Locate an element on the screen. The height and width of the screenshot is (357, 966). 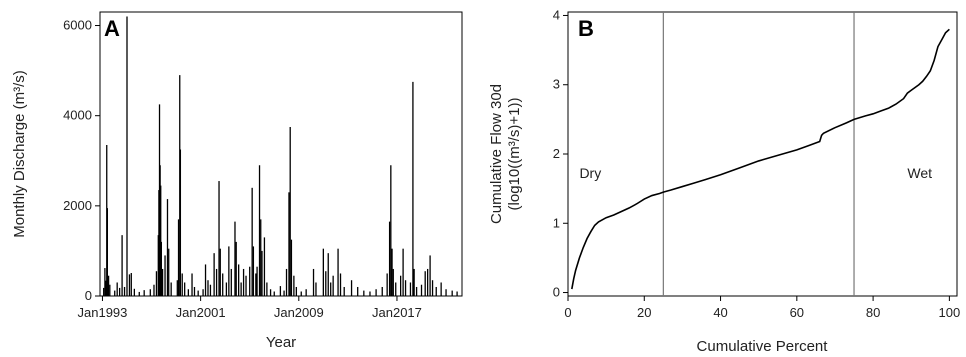
panel-a-y-ticks: 0 2000 4000 6000 is located at coordinates (81, 160).